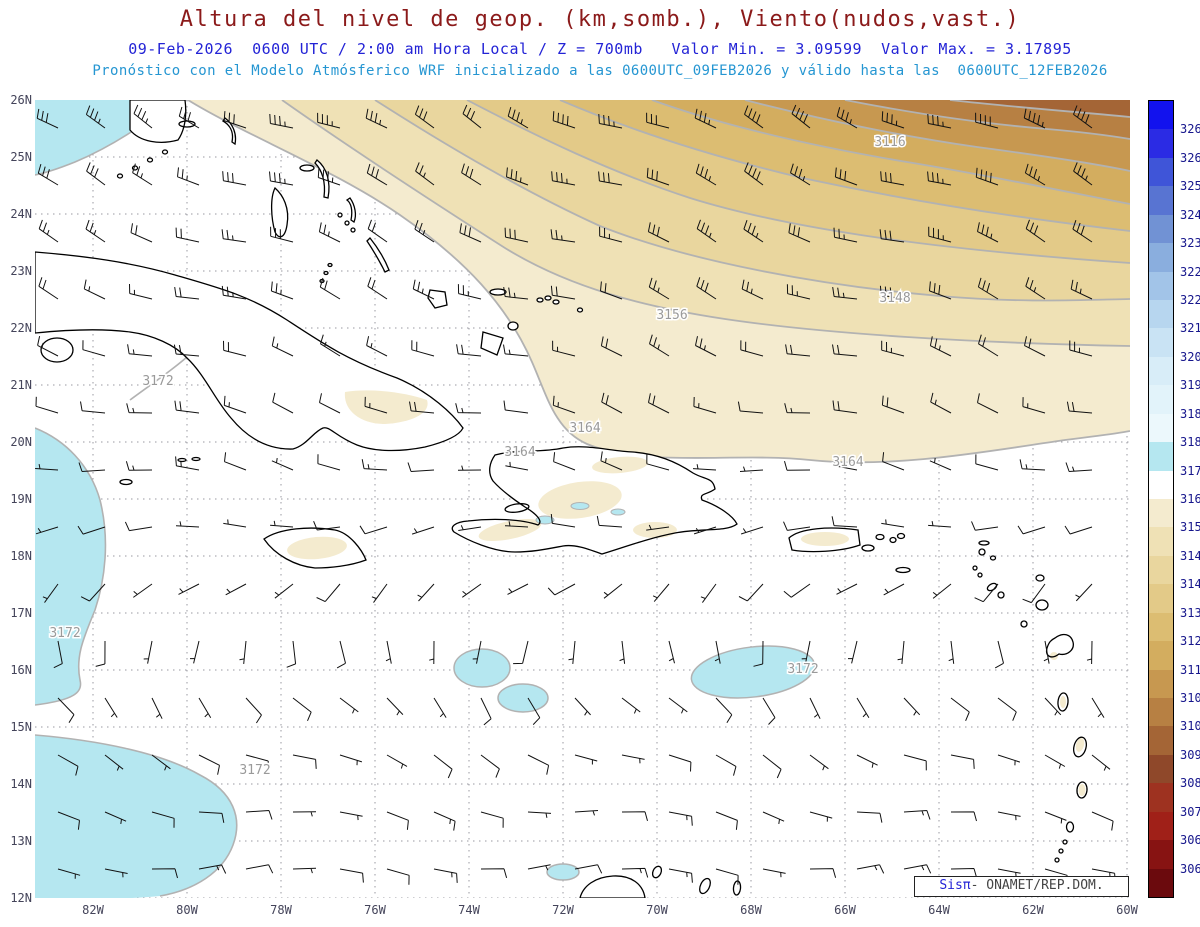 This screenshot has height=927, width=1200. What do you see at coordinates (563, 910) in the screenshot?
I see `lon-axis-label: 72W` at bounding box center [563, 910].